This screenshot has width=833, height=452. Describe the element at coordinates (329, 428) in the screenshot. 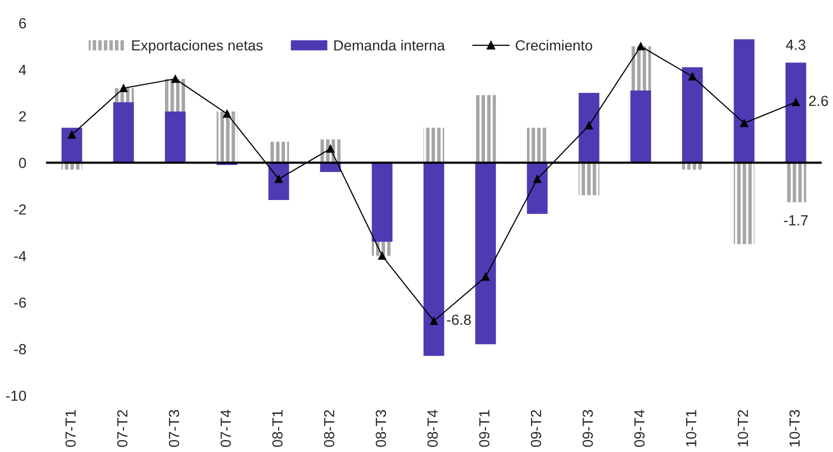

I see `x-tick-label: 08-T2` at that location.